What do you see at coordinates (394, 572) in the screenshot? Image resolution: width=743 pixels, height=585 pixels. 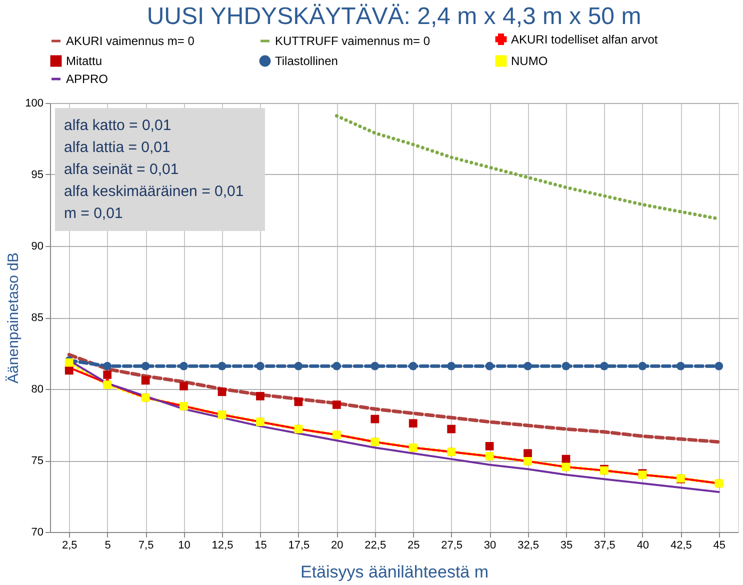 I see `x-axis-title: Etäisyys äänilähteestä m` at bounding box center [394, 572].